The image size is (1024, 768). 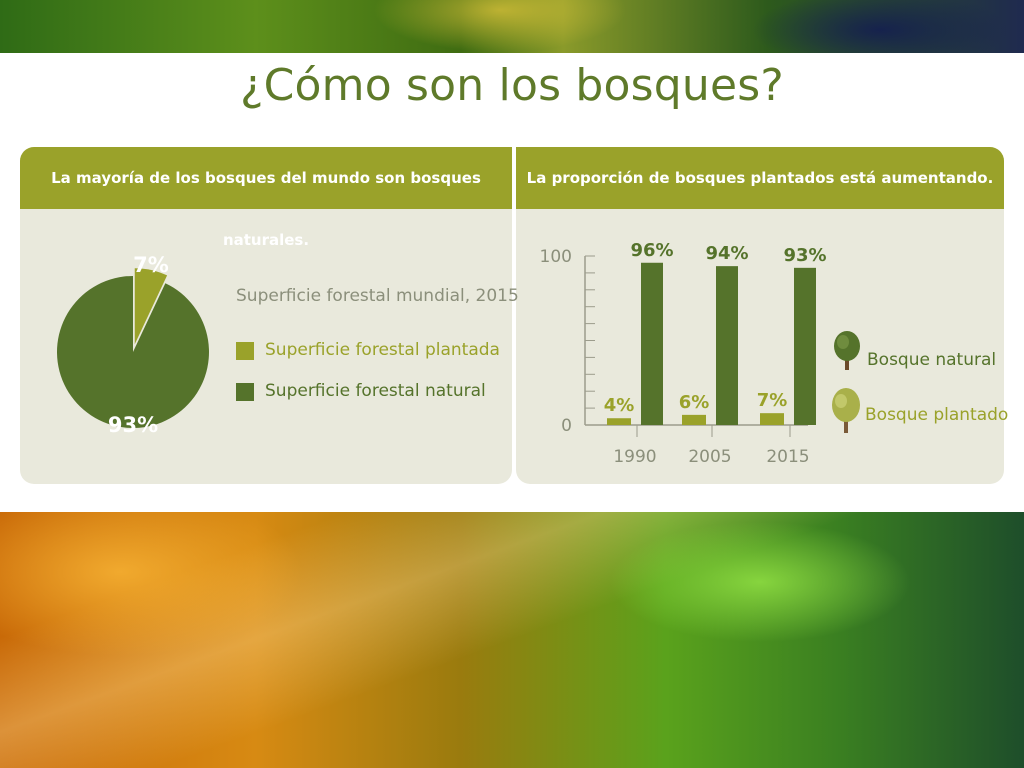 What do you see at coordinates (937, 415) in the screenshot?
I see `bar-legend-label-planted: Bosque plantado` at bounding box center [937, 415].